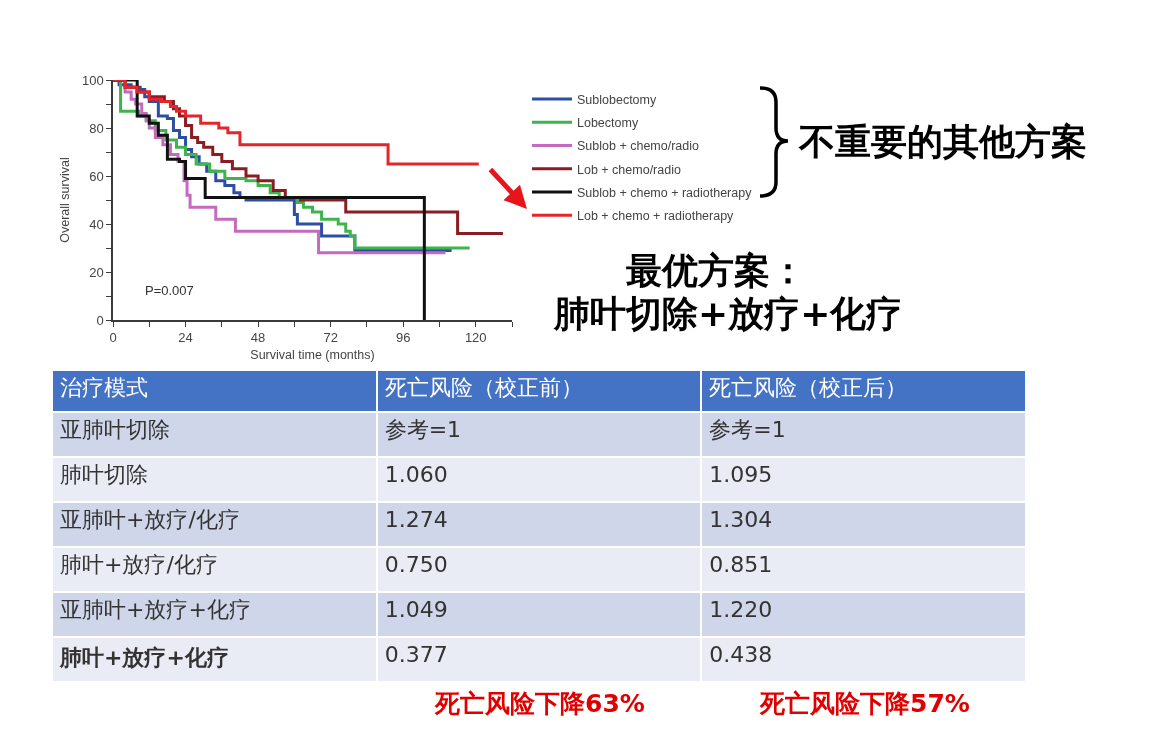  I want to click on y-tick-label: 40, so click(96, 224).